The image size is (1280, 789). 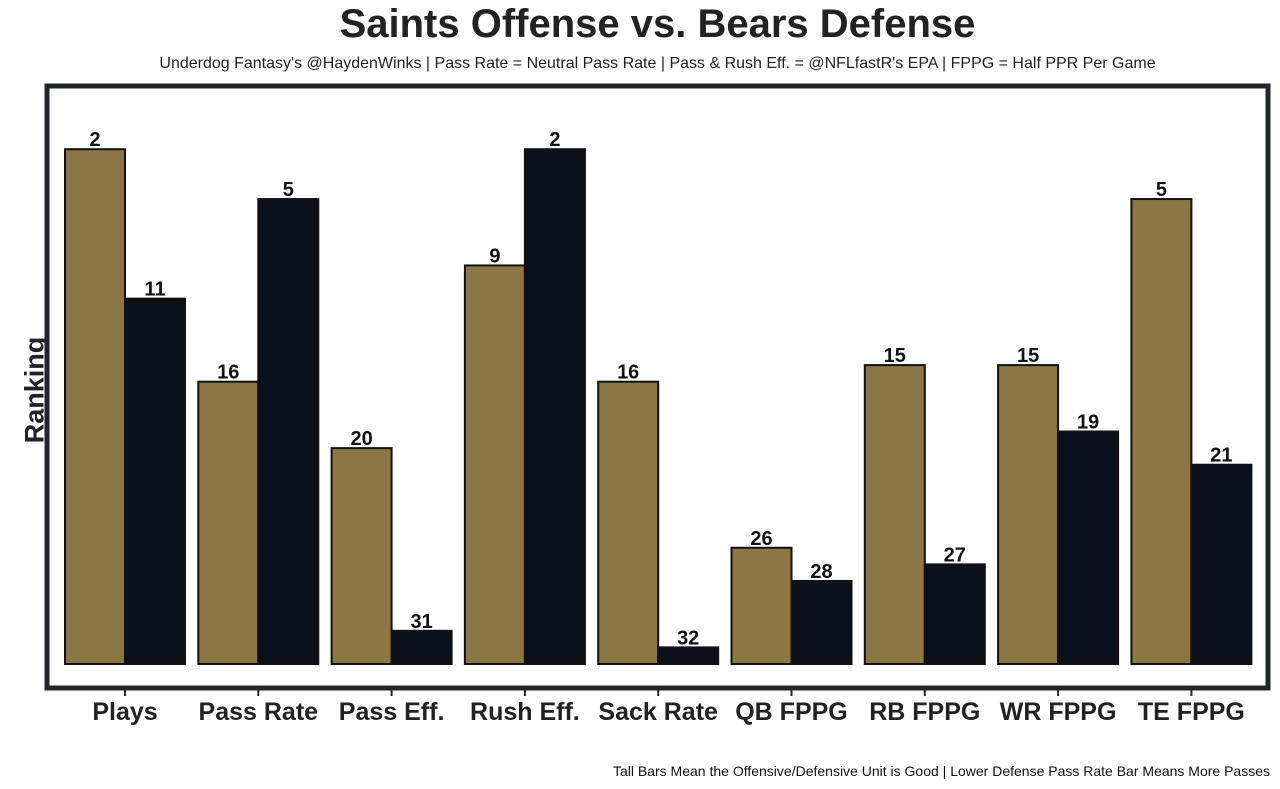 What do you see at coordinates (259, 712) in the screenshot?
I see `x-tick-label: Pass Rate` at bounding box center [259, 712].